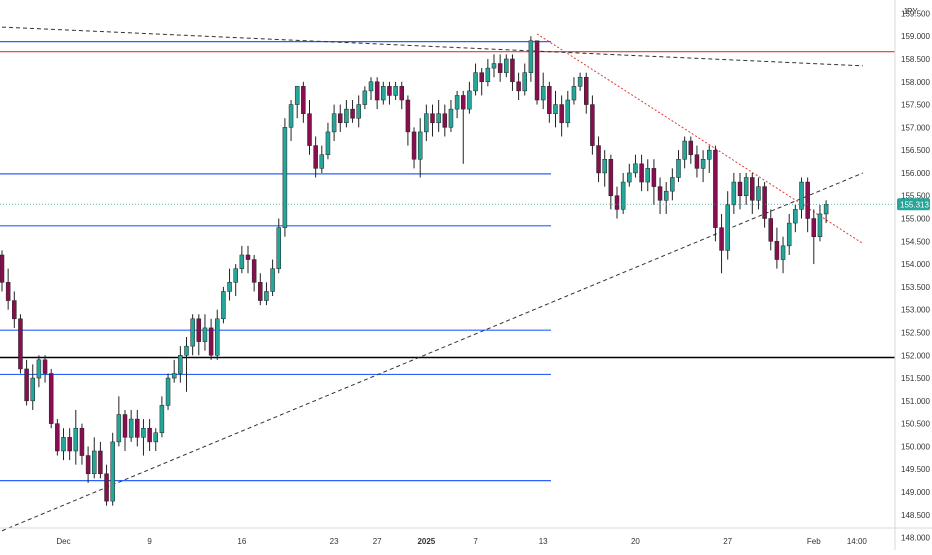  I want to click on x-tick-label: 27, so click(377, 541).